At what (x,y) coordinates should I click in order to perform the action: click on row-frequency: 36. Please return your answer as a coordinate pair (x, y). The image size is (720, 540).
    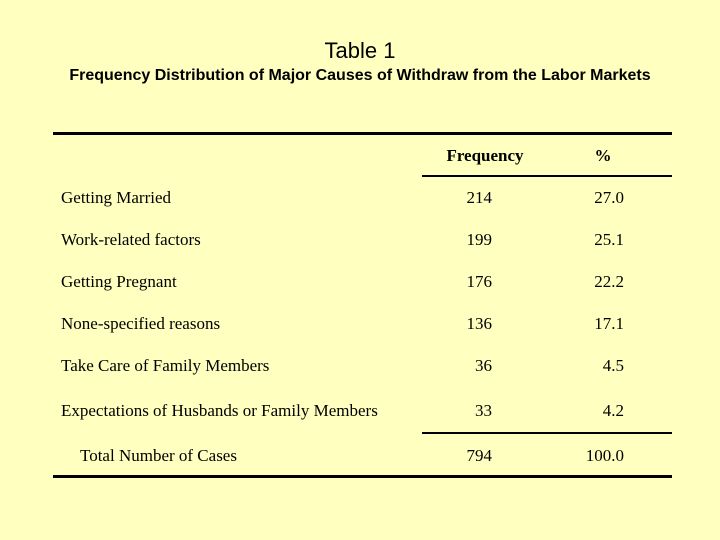
    Looking at the image, I should click on (483, 365).